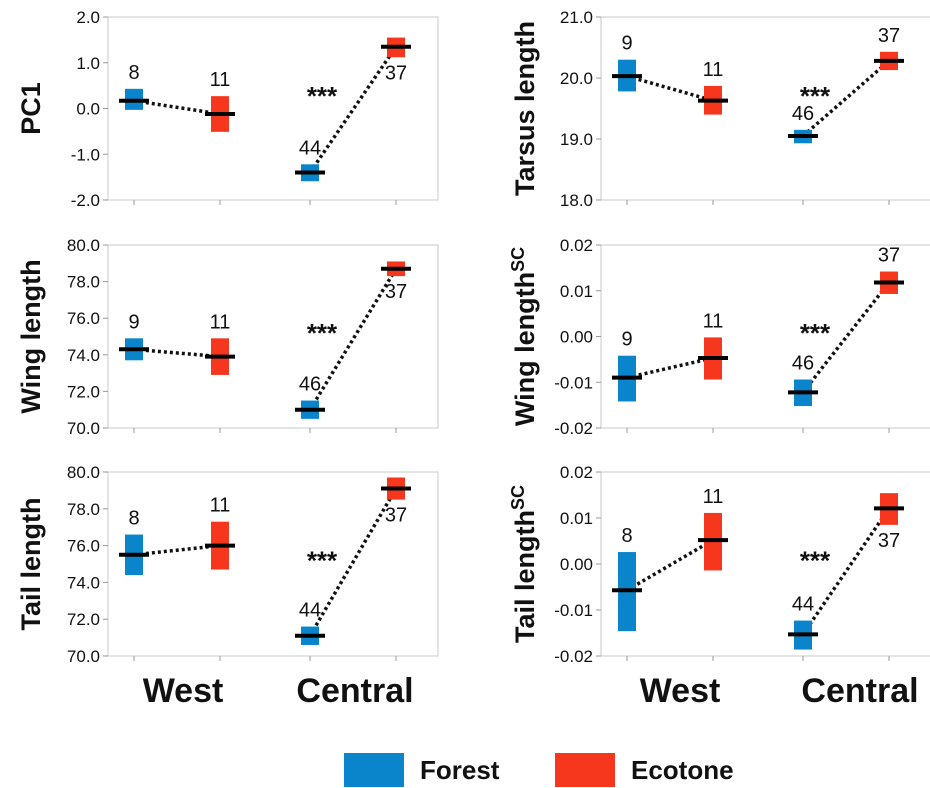  What do you see at coordinates (713, 321) in the screenshot?
I see `sample-size-label-3-1: 11` at bounding box center [713, 321].